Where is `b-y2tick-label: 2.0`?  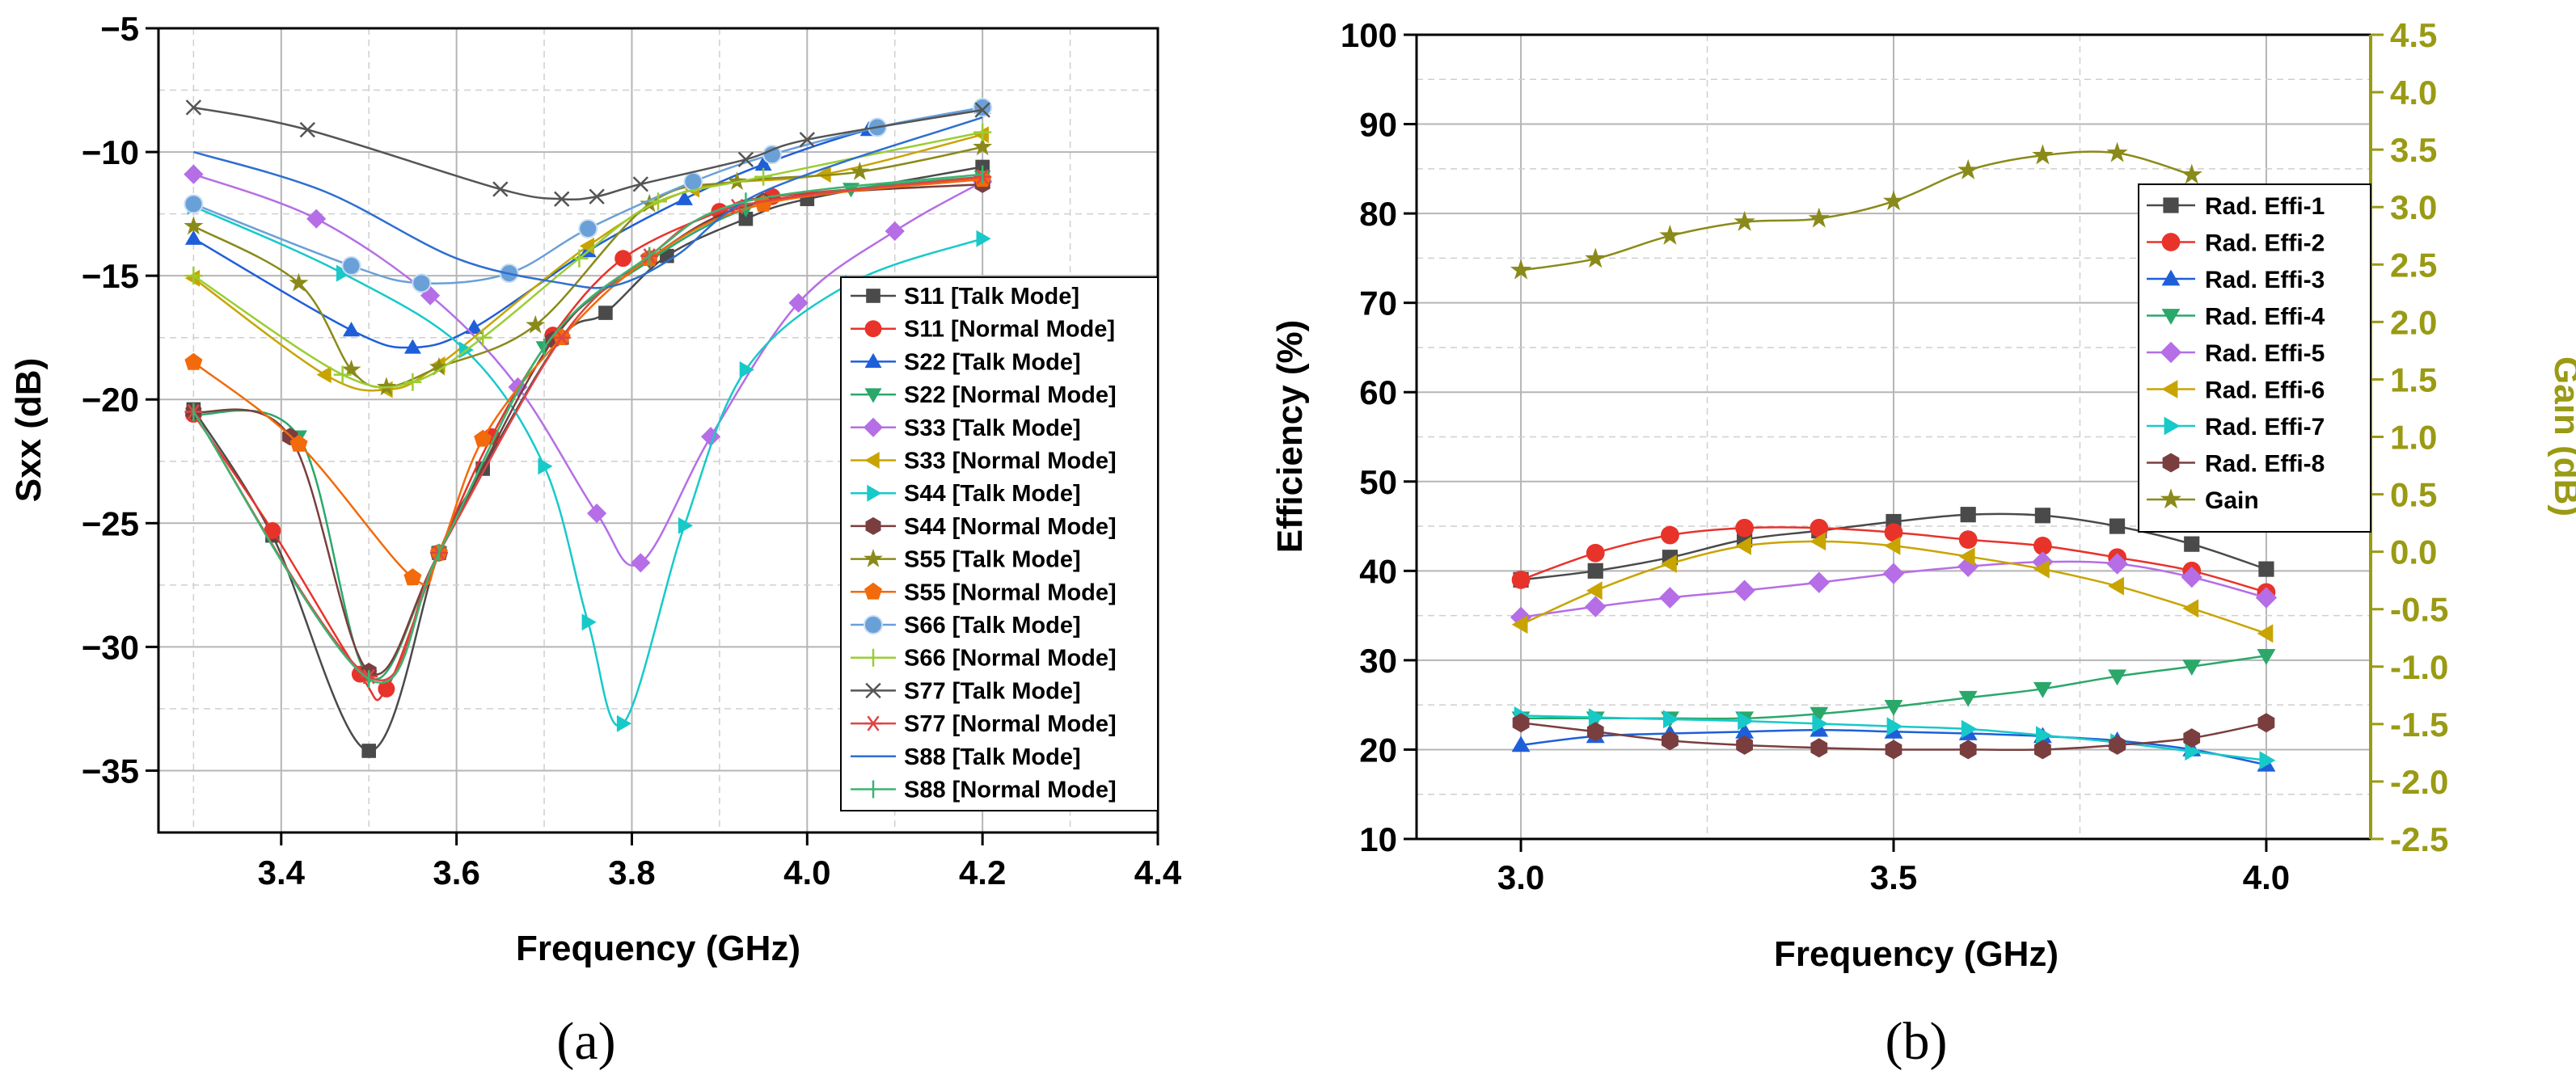
b-y2tick-label: 2.0 is located at coordinates (2413, 322).